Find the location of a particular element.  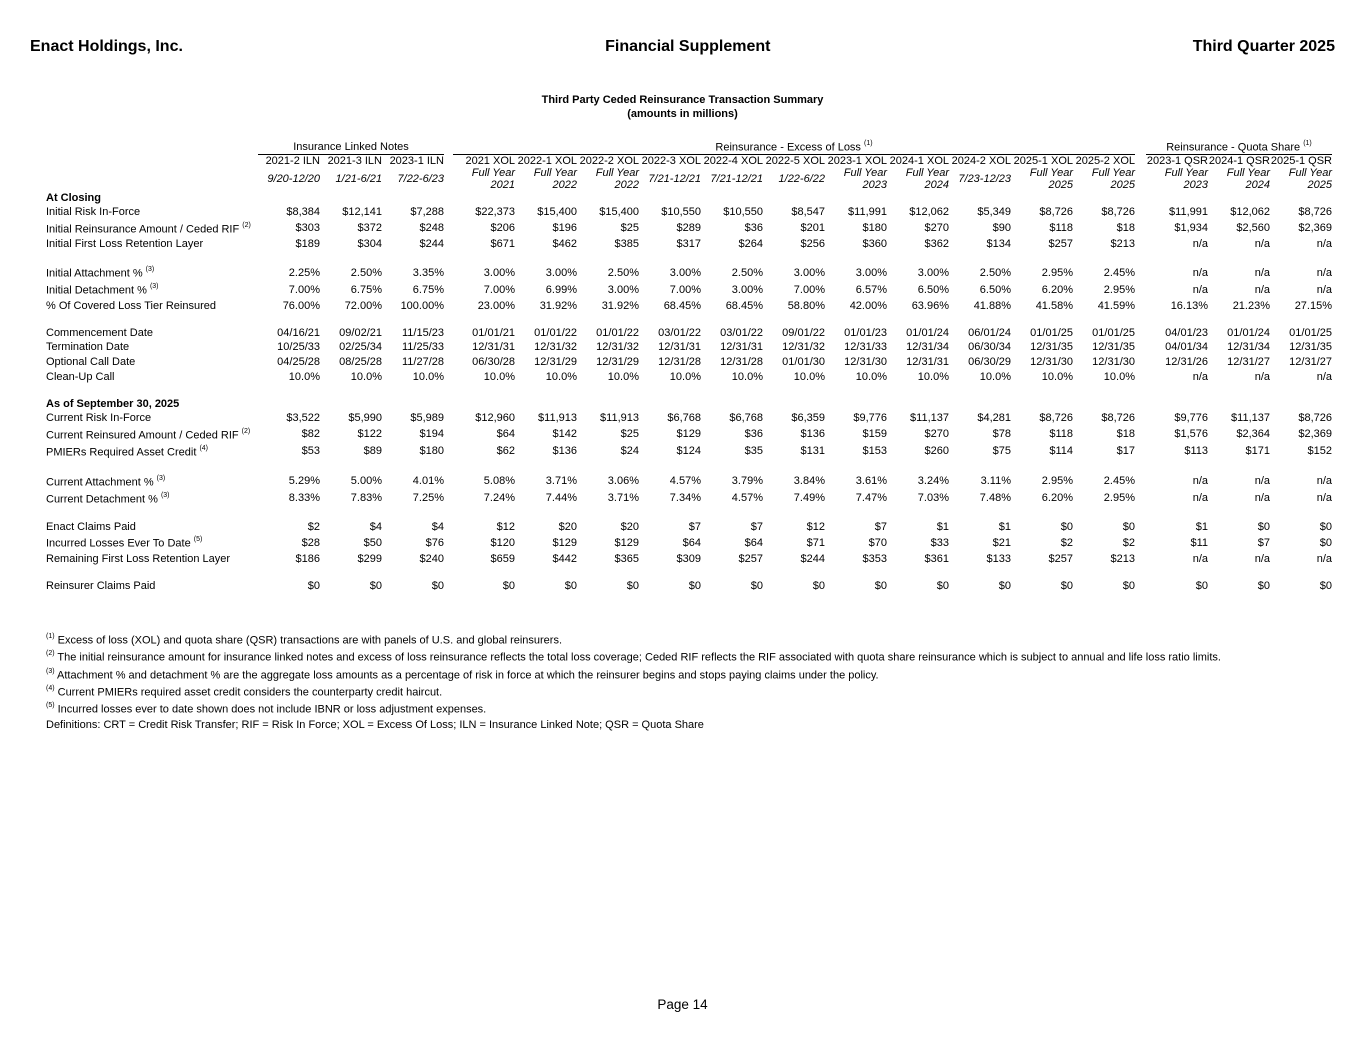

row-label: Commencement Date is located at coordinates (99, 332).